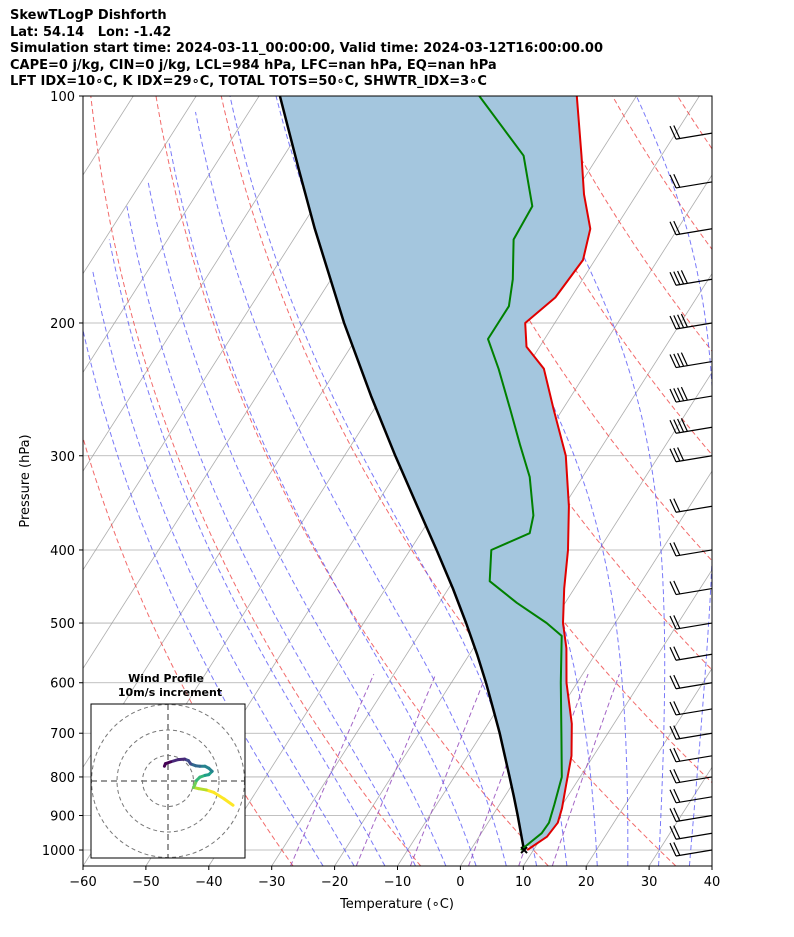 The image size is (794, 937). What do you see at coordinates (168, 781) in the screenshot?
I see `hodograph-plot` at bounding box center [168, 781].